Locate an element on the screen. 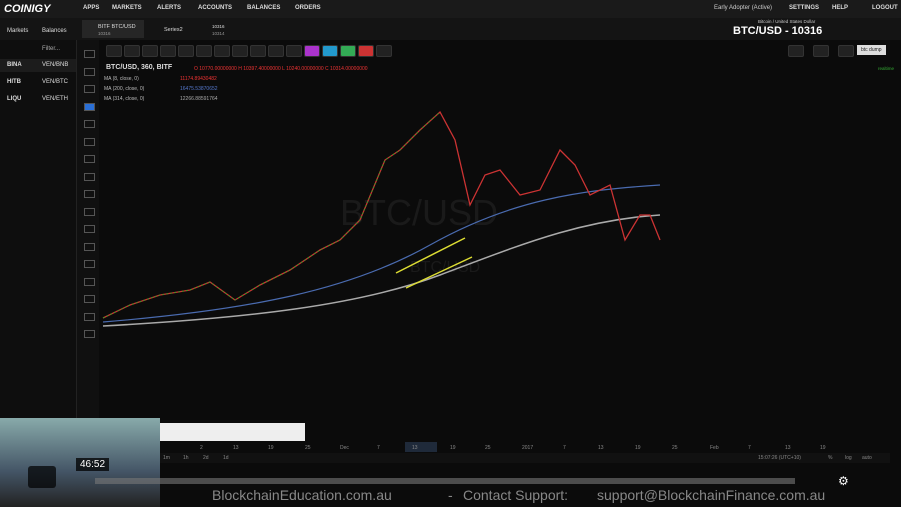  settings-icon: ⚙ is located at coordinates (843, 481).